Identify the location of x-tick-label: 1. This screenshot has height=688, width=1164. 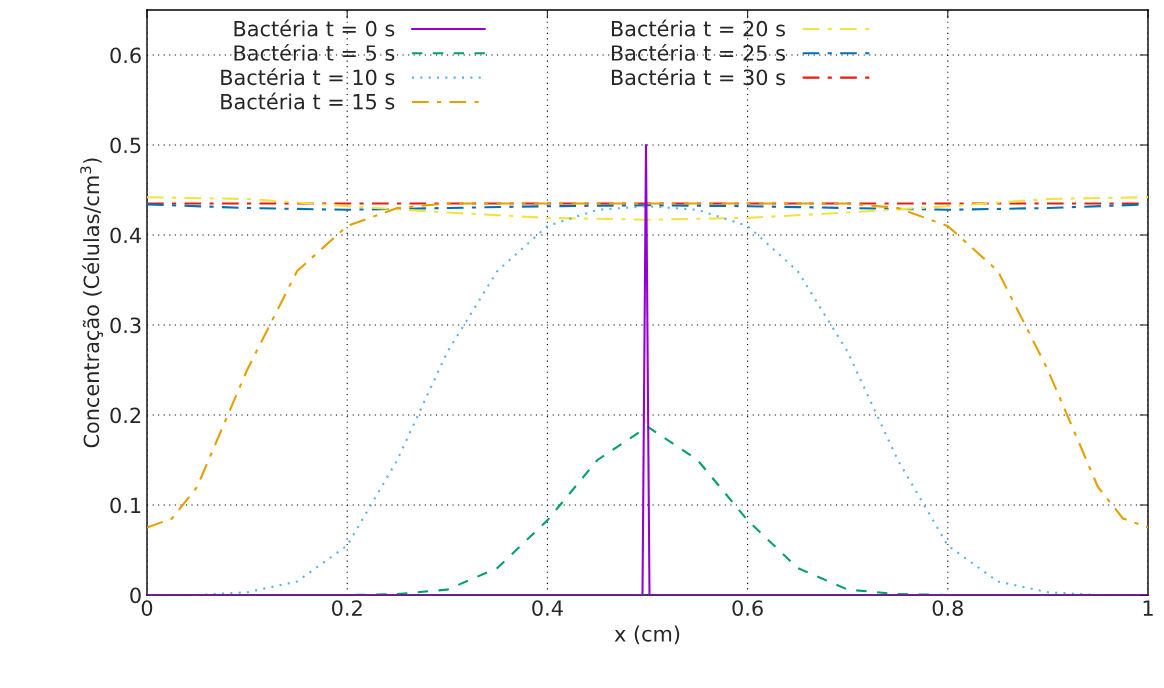
(1148, 608).